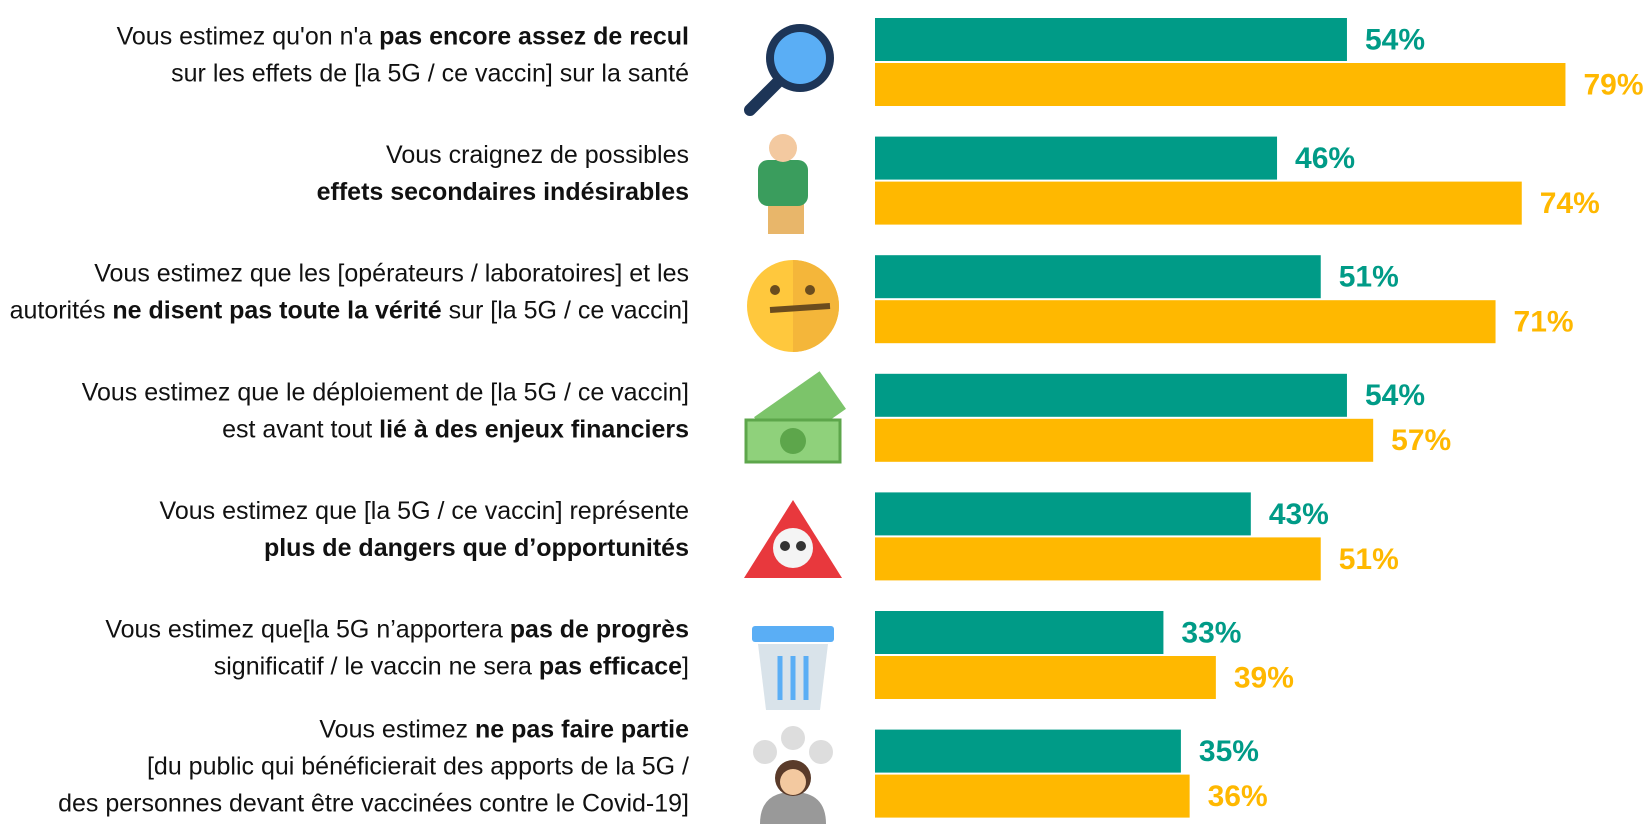 The width and height of the screenshot is (1646, 824). What do you see at coordinates (599, 629) in the screenshot?
I see `label-segment: pas de progrès` at bounding box center [599, 629].